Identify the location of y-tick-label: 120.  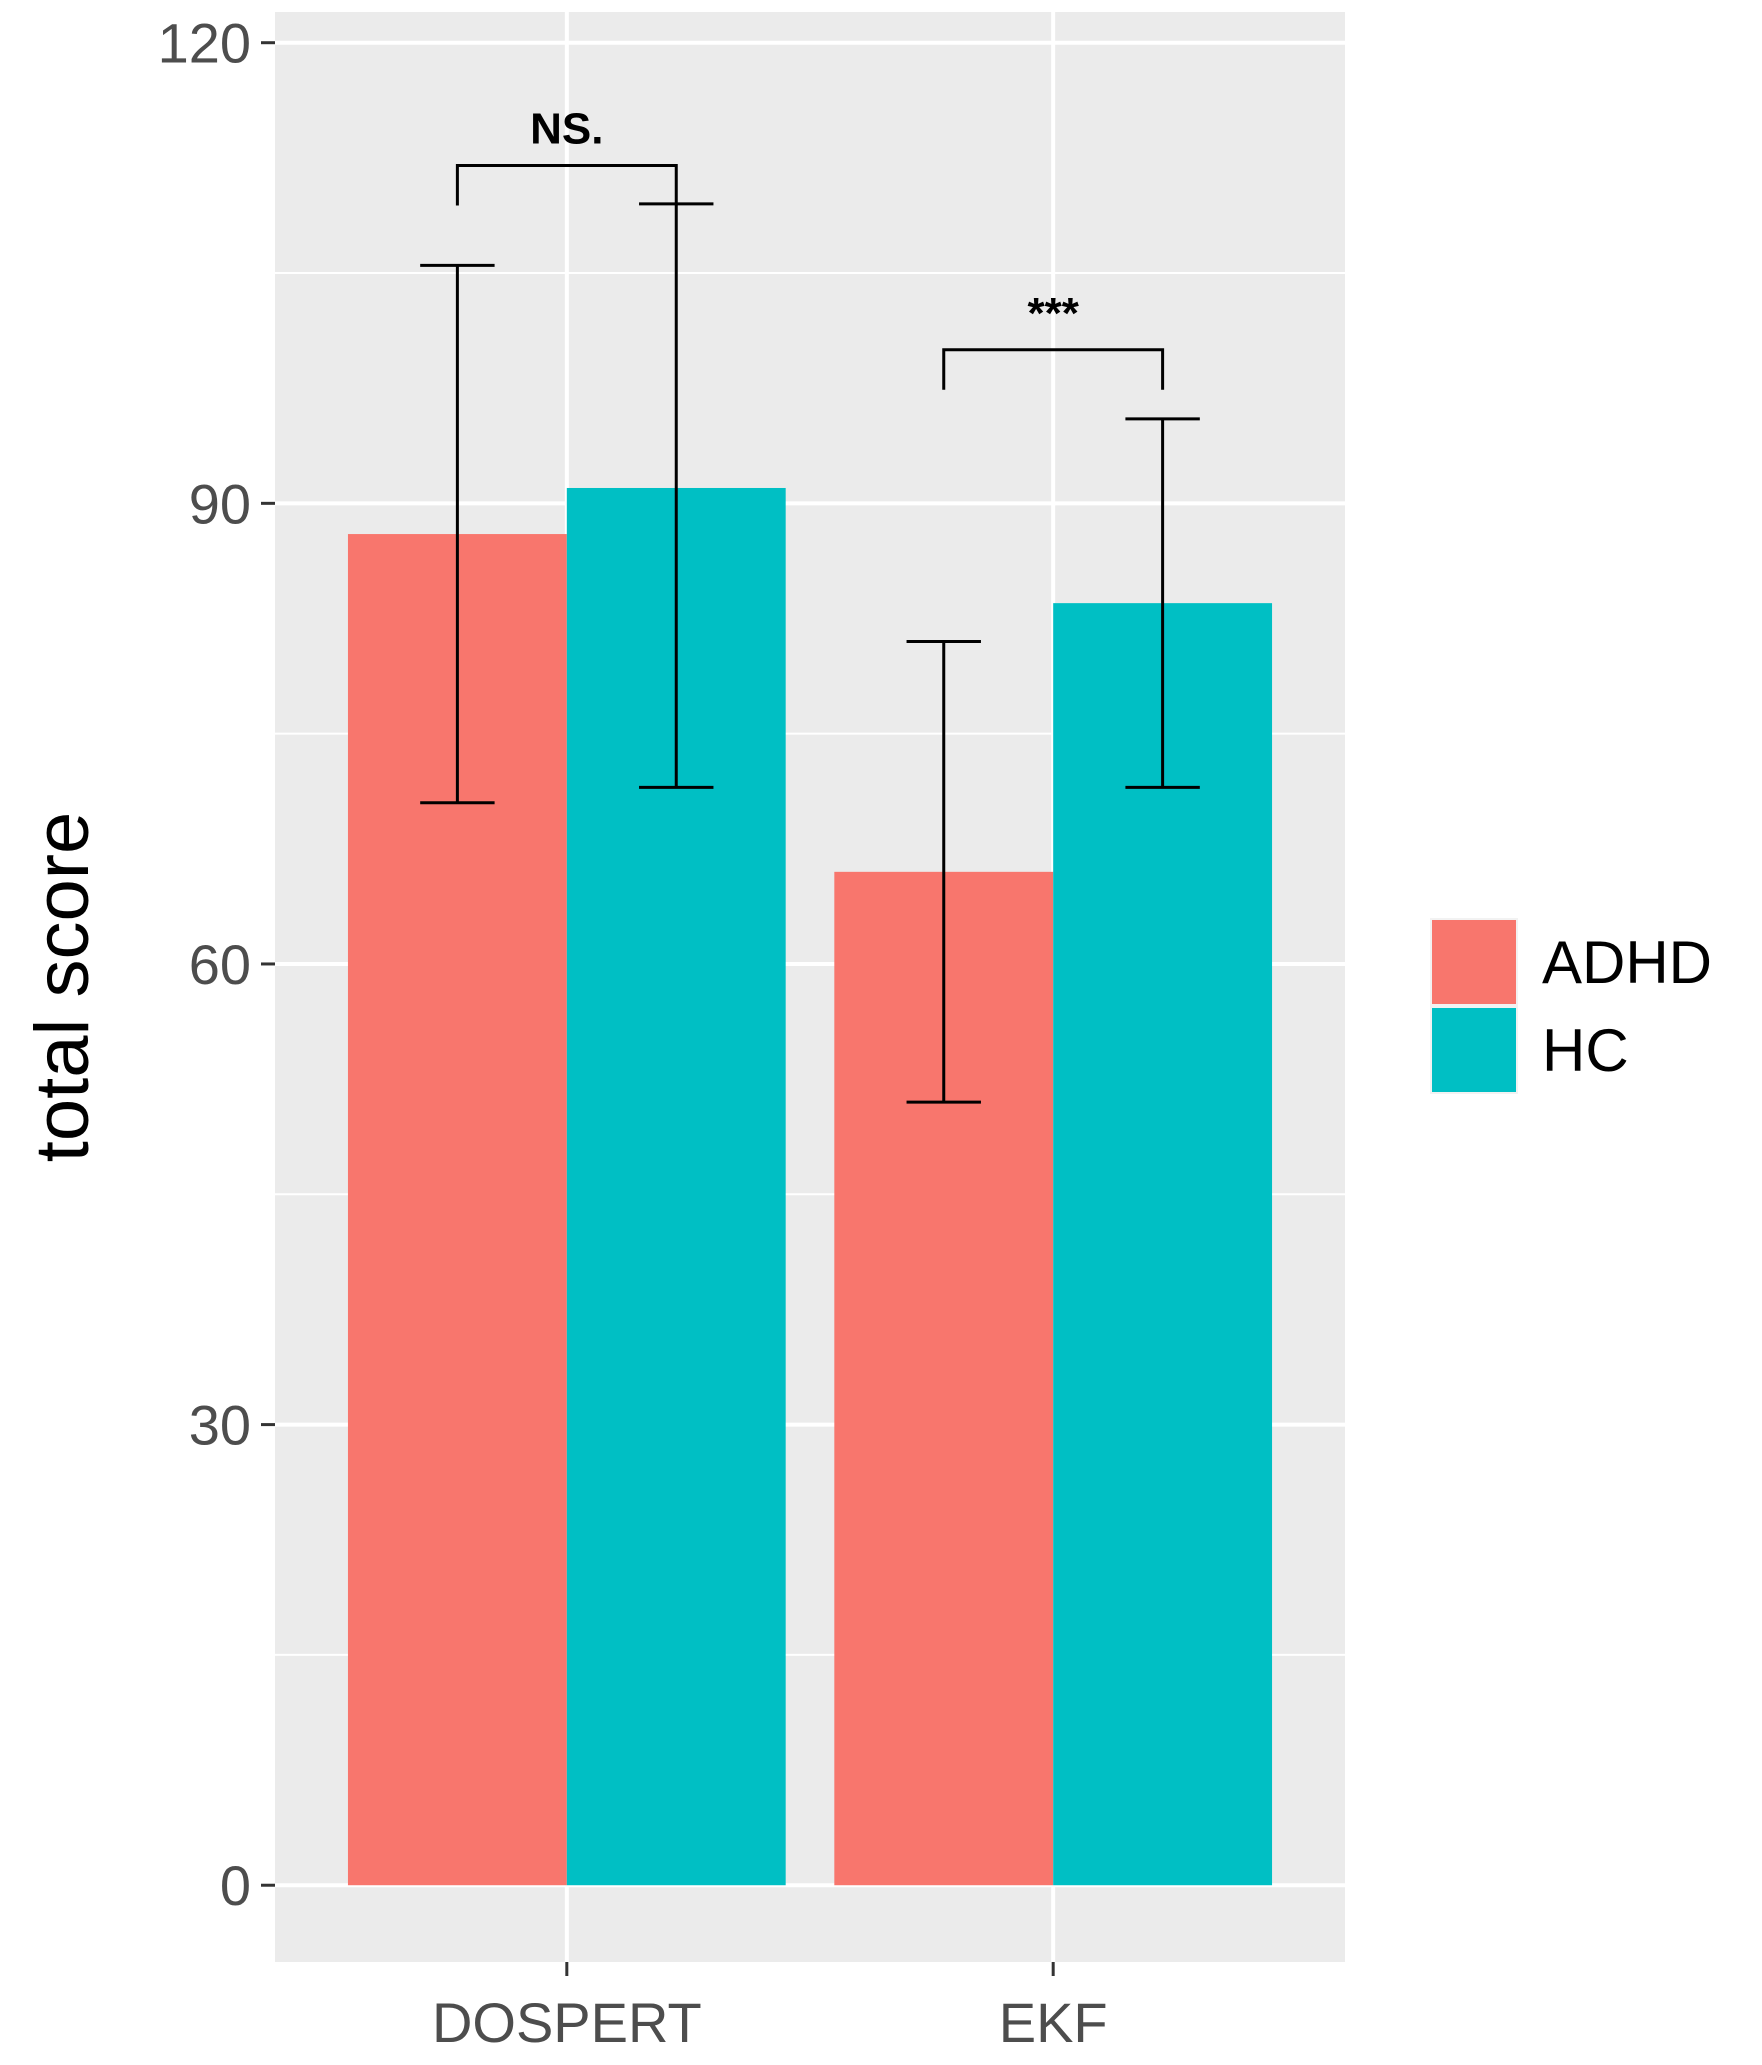
(204, 43).